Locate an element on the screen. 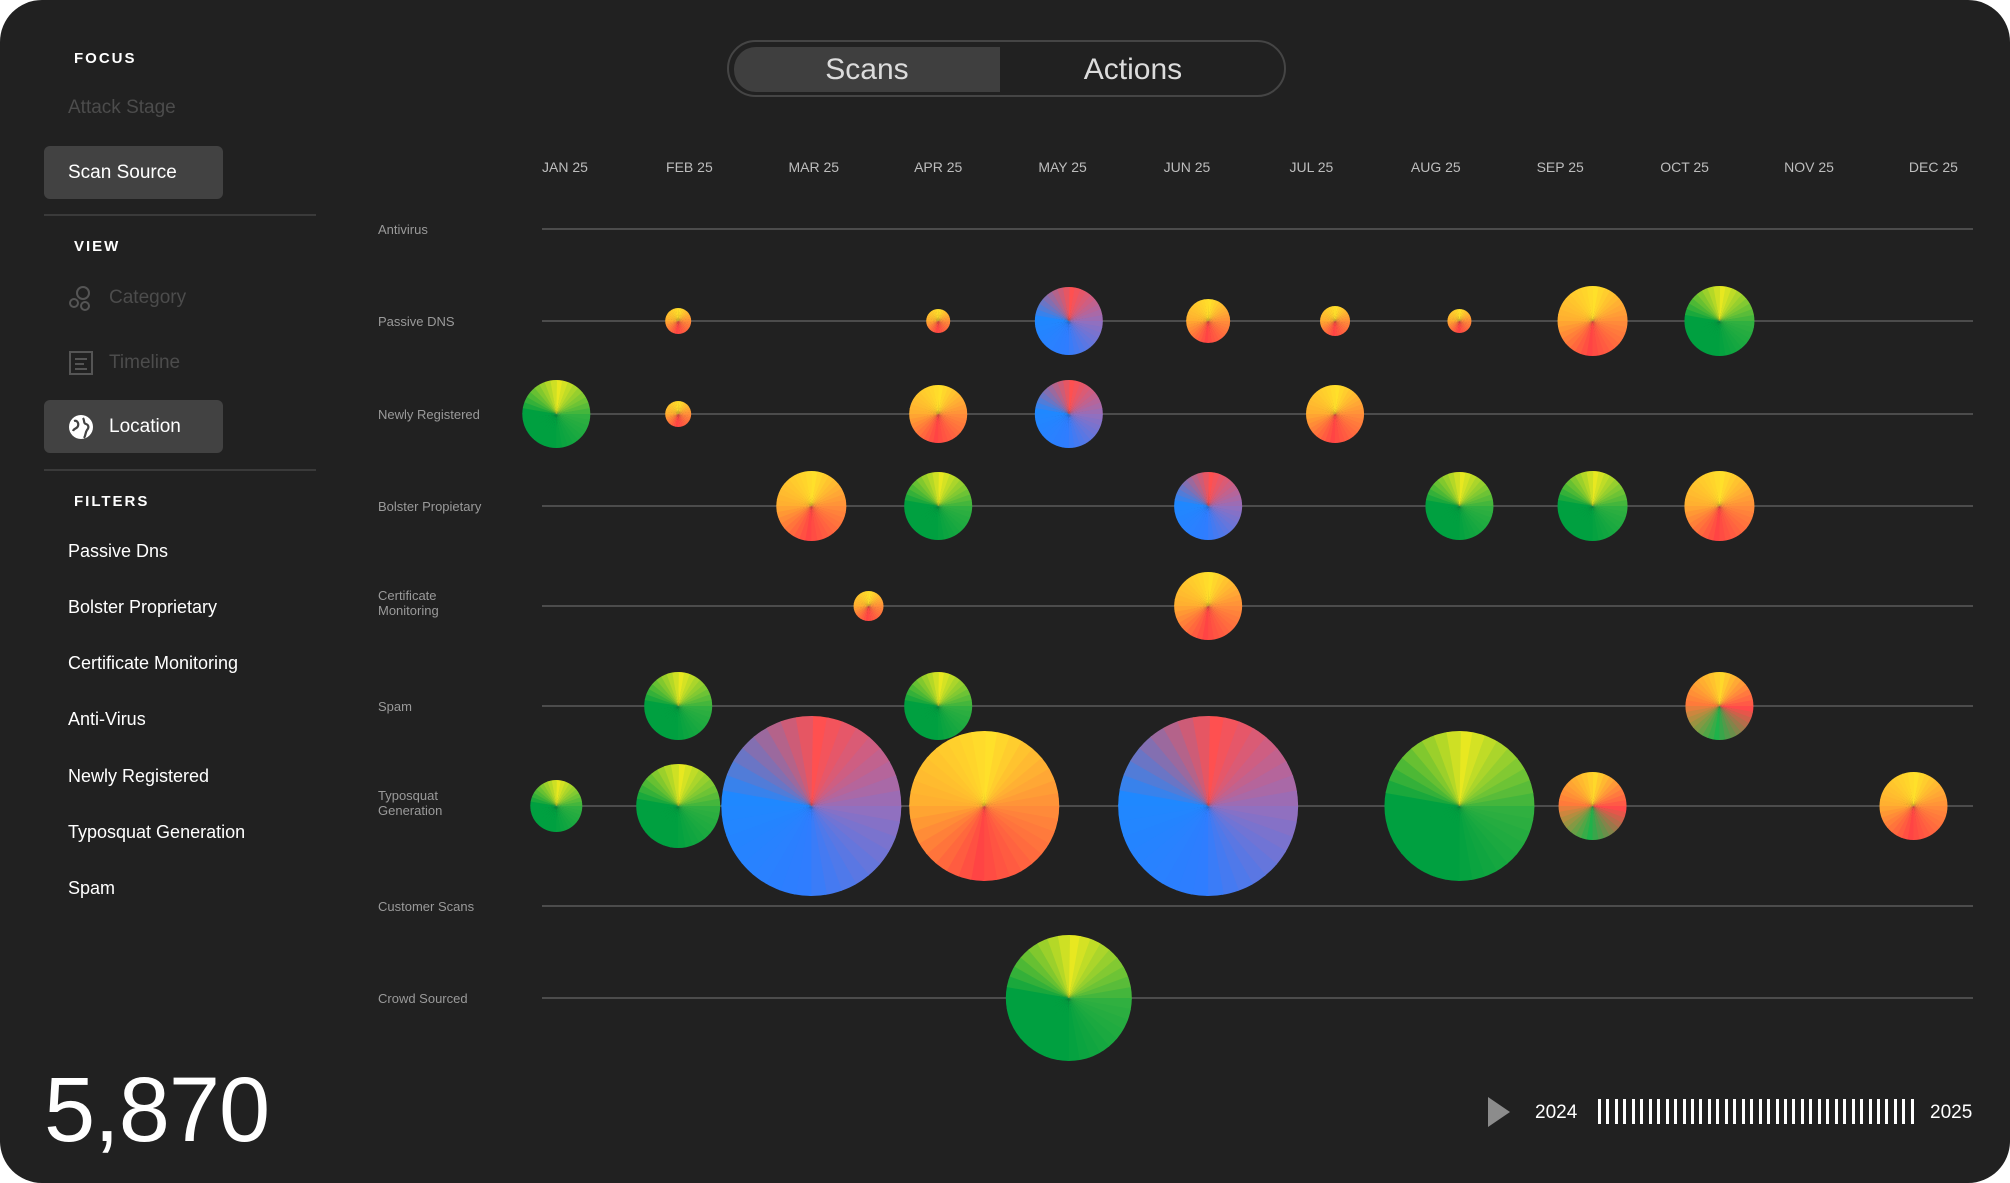  month-tick-label: SEP 25 is located at coordinates (1560, 167).